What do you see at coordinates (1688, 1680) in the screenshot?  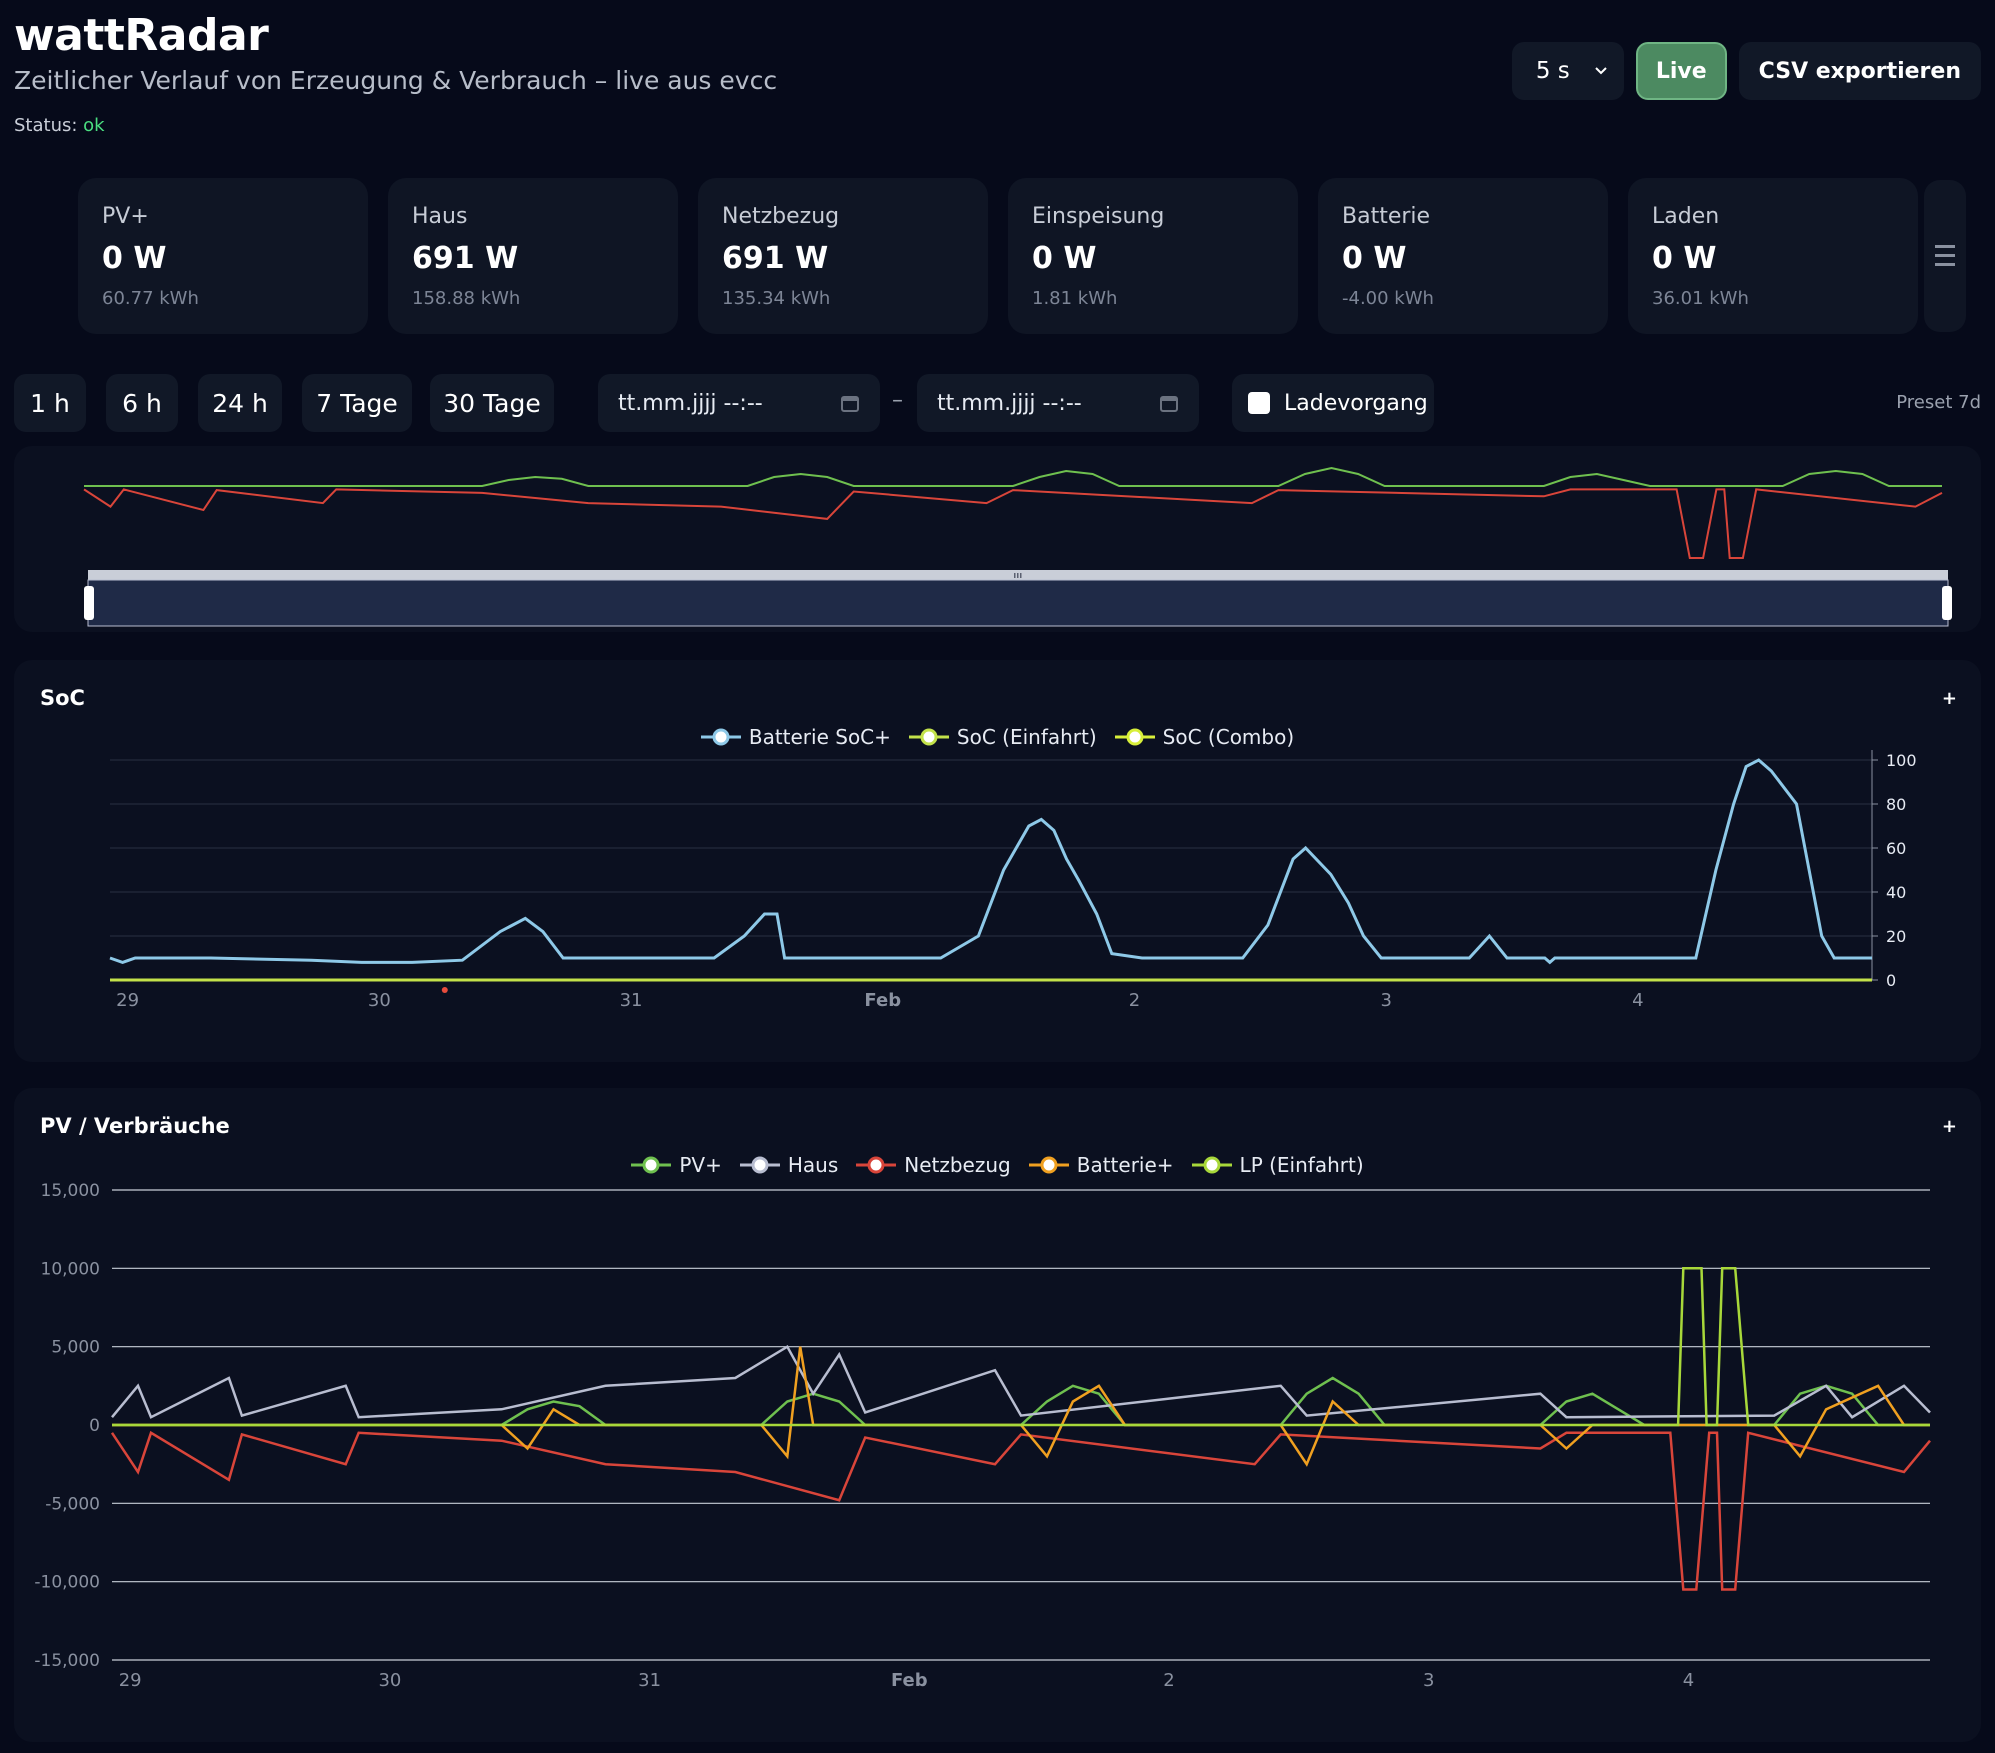 I see `pv-x-tick-label: 4` at bounding box center [1688, 1680].